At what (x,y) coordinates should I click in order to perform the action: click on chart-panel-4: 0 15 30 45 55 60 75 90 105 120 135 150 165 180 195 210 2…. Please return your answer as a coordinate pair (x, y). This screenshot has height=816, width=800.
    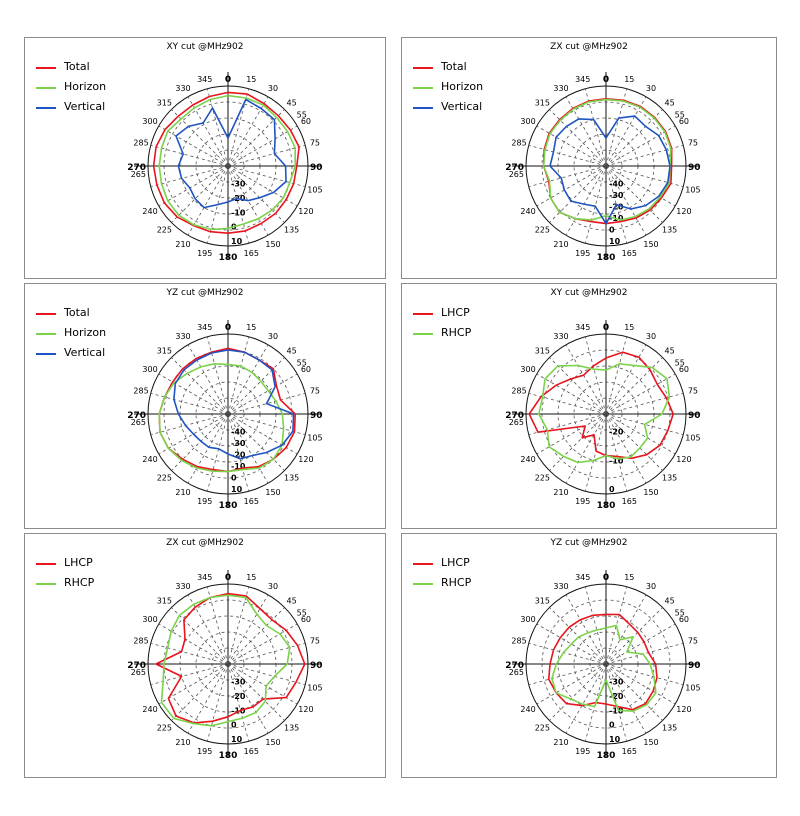
    Looking at the image, I should click on (589, 406).